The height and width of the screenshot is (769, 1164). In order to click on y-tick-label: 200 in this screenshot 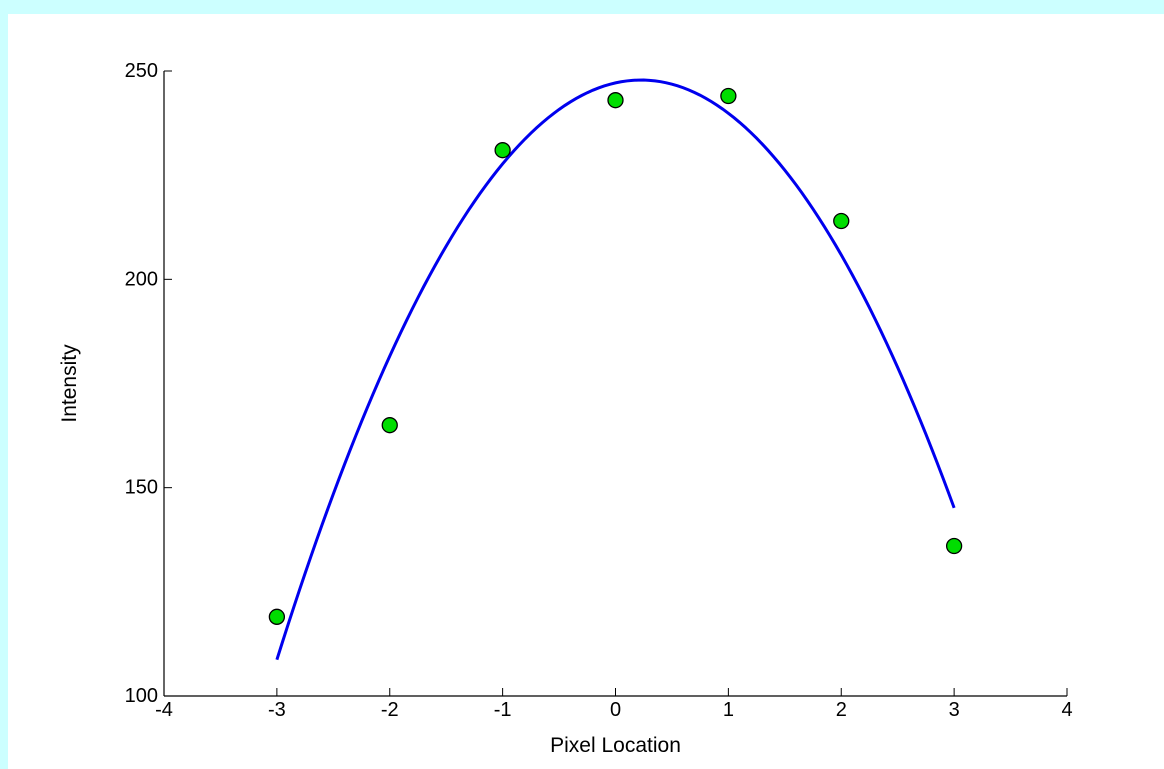, I will do `click(141, 279)`.